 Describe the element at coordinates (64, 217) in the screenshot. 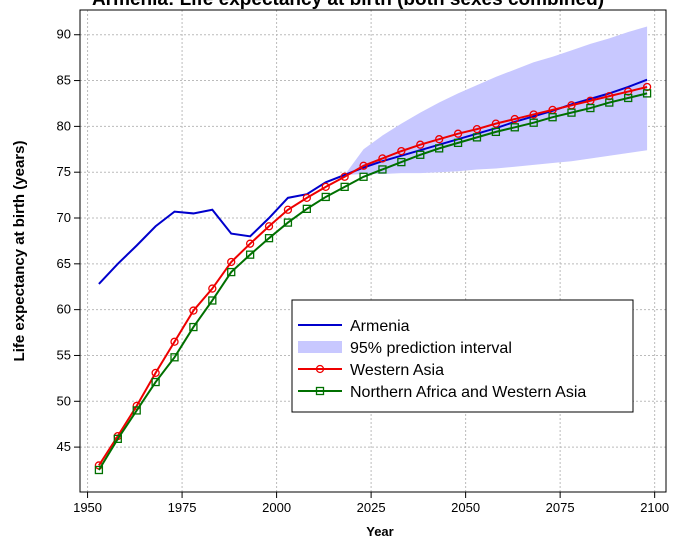

I see `y-tick-label: 70` at that location.